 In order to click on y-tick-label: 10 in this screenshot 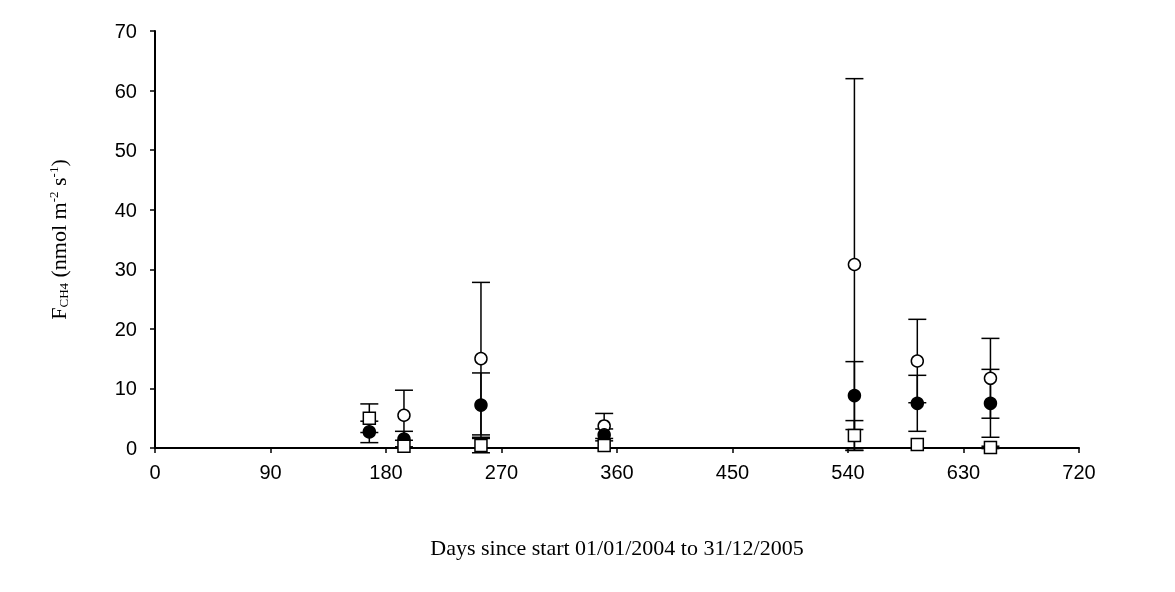, I will do `click(125, 388)`.